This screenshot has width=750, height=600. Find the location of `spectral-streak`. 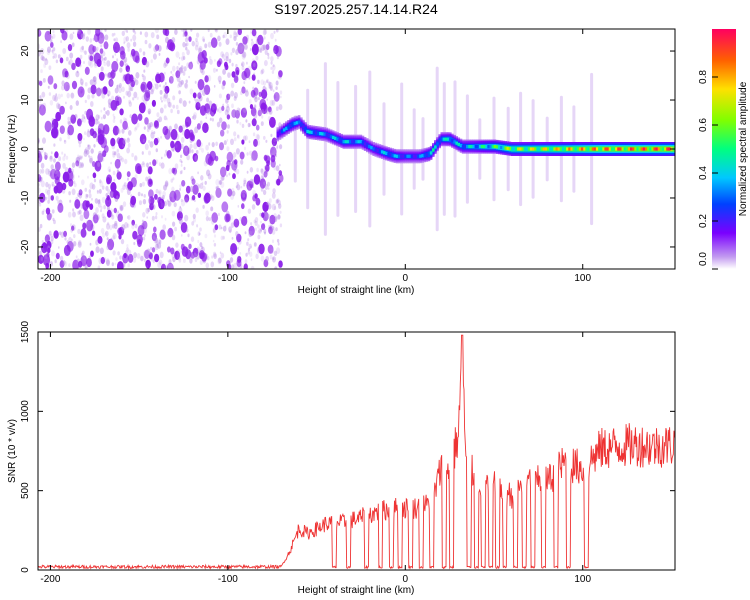

spectral-streak is located at coordinates (356, 149).